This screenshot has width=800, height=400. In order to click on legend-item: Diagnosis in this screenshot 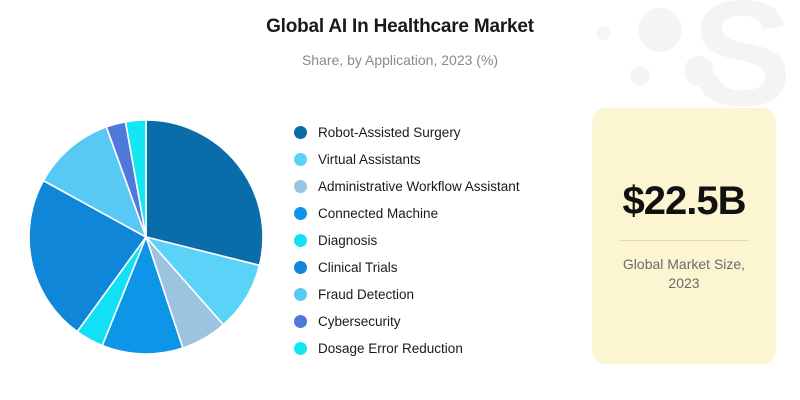, I will do `click(434, 240)`.